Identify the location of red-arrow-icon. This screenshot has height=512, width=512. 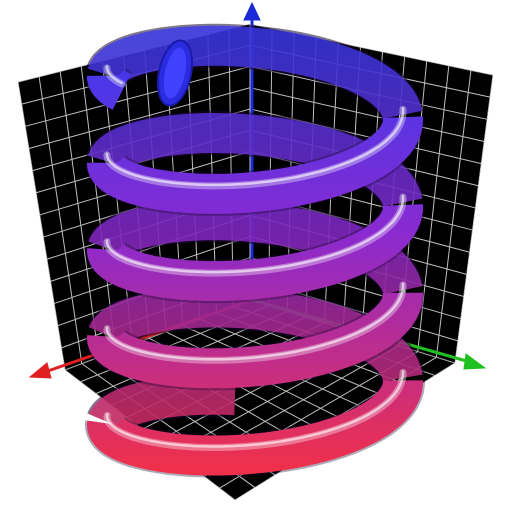
(40, 370).